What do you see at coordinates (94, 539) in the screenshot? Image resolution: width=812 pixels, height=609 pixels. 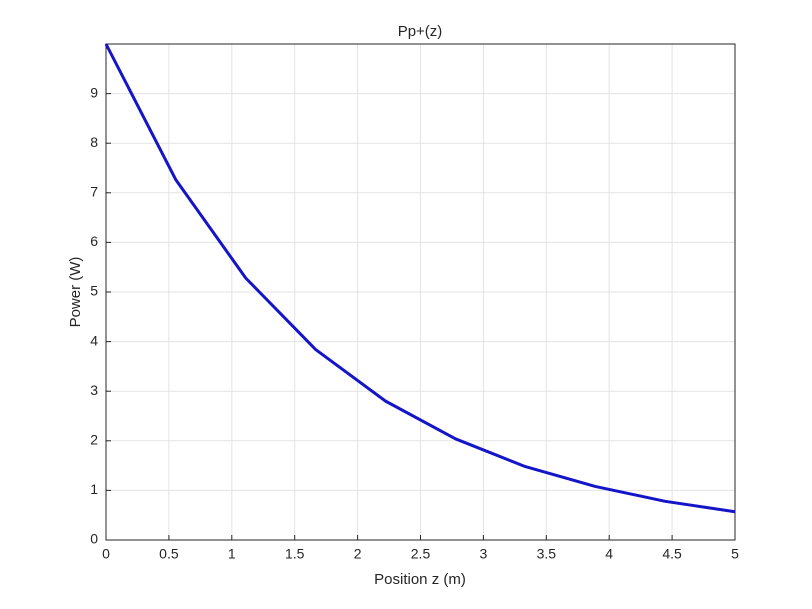 I see `y-tick-label: 0` at bounding box center [94, 539].